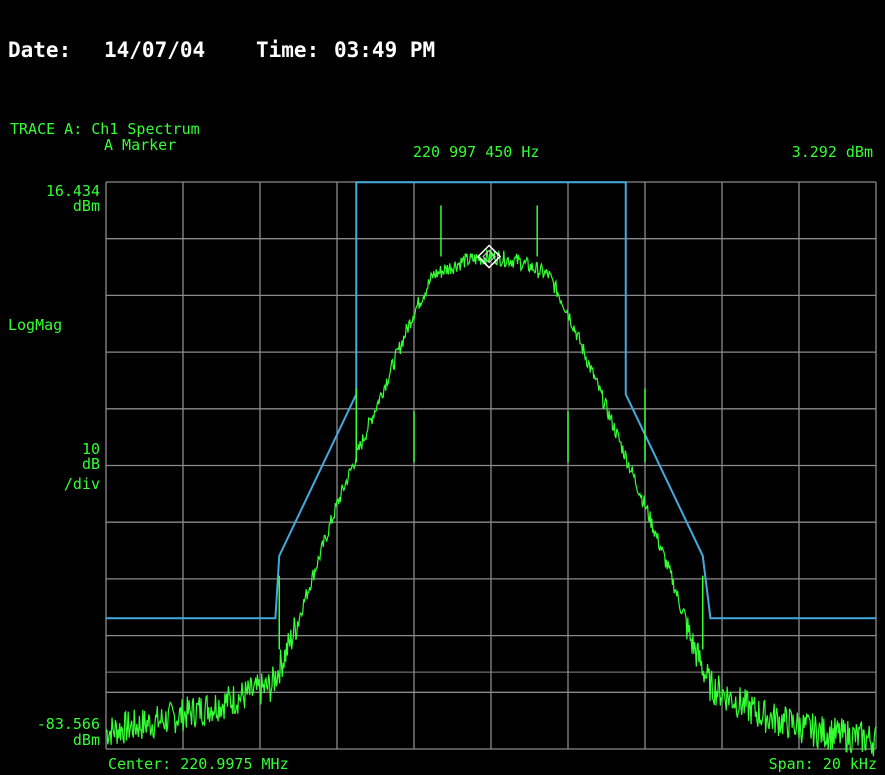 The height and width of the screenshot is (775, 885). I want to click on marker-diamond-inner, so click(489, 256).